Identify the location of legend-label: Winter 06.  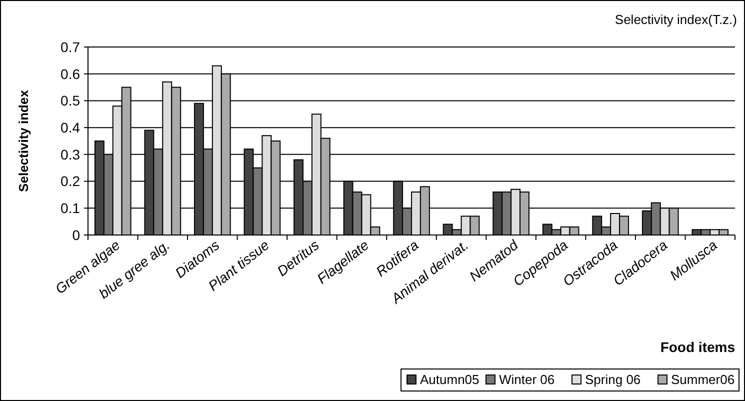
(527, 379).